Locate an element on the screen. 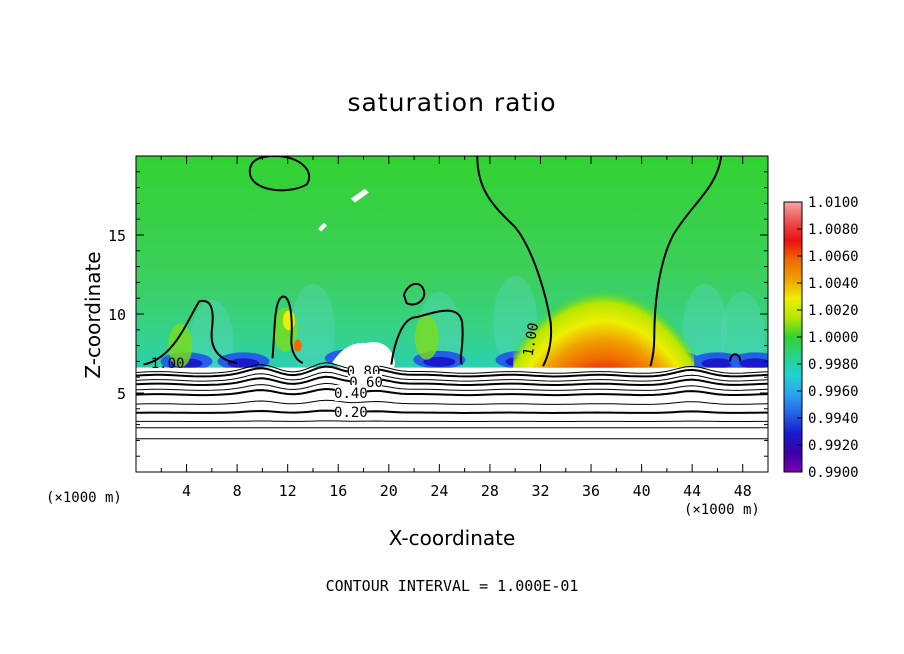 The width and height of the screenshot is (904, 654). x-tick: 44 is located at coordinates (692, 328).